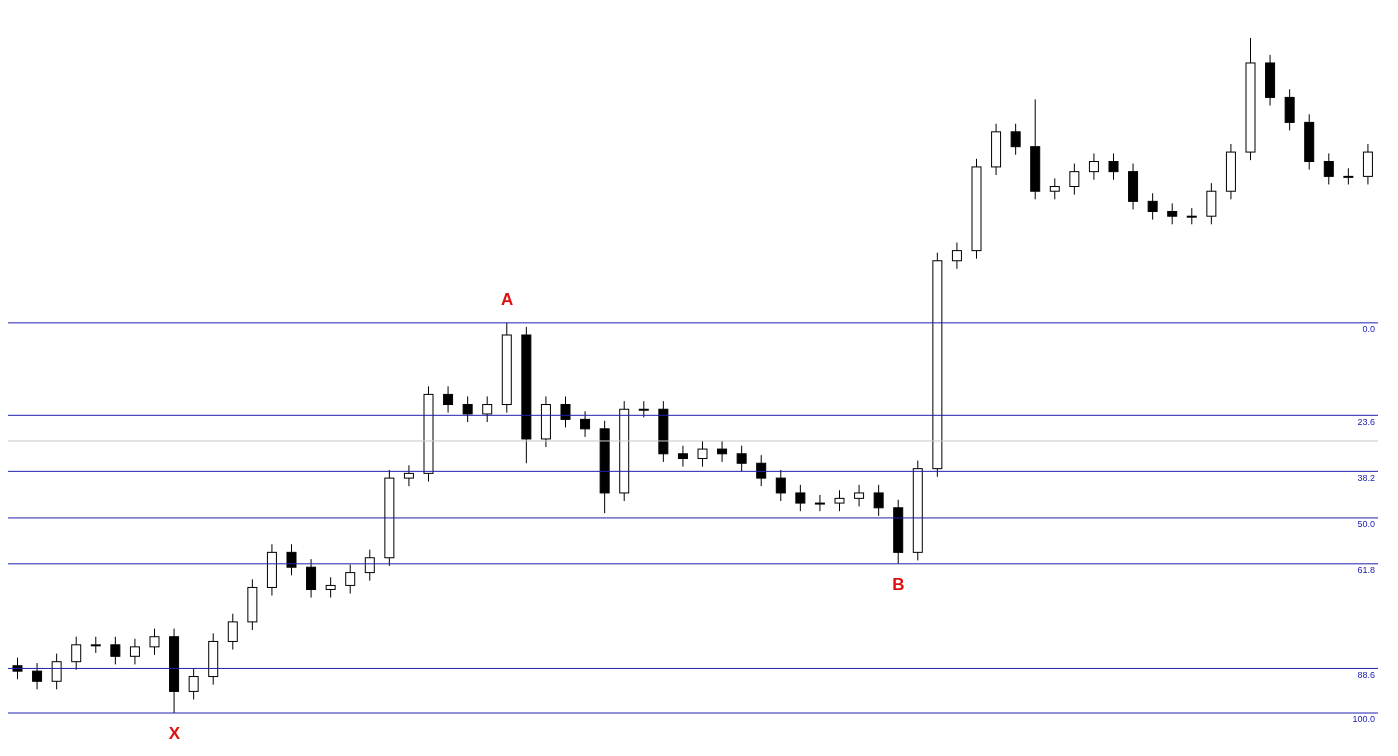 Image resolution: width=1398 pixels, height=756 pixels. Describe the element at coordinates (1363, 719) in the screenshot. I see `annotation: 100.0` at that location.